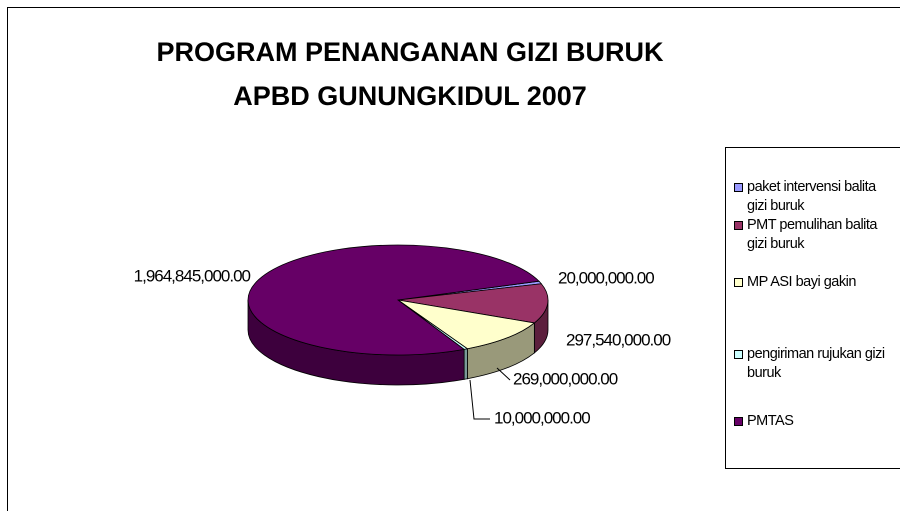 This screenshot has width=900, height=511. Describe the element at coordinates (192, 275) in the screenshot. I see `data-label: 1,964,845,000.00` at that location.